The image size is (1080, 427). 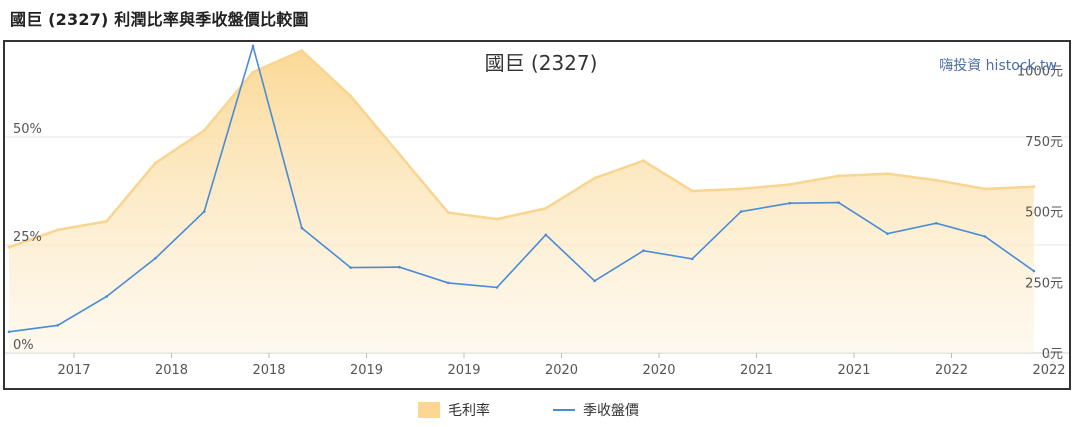 I want to click on x-tick-label: 2017, so click(x=73, y=370).